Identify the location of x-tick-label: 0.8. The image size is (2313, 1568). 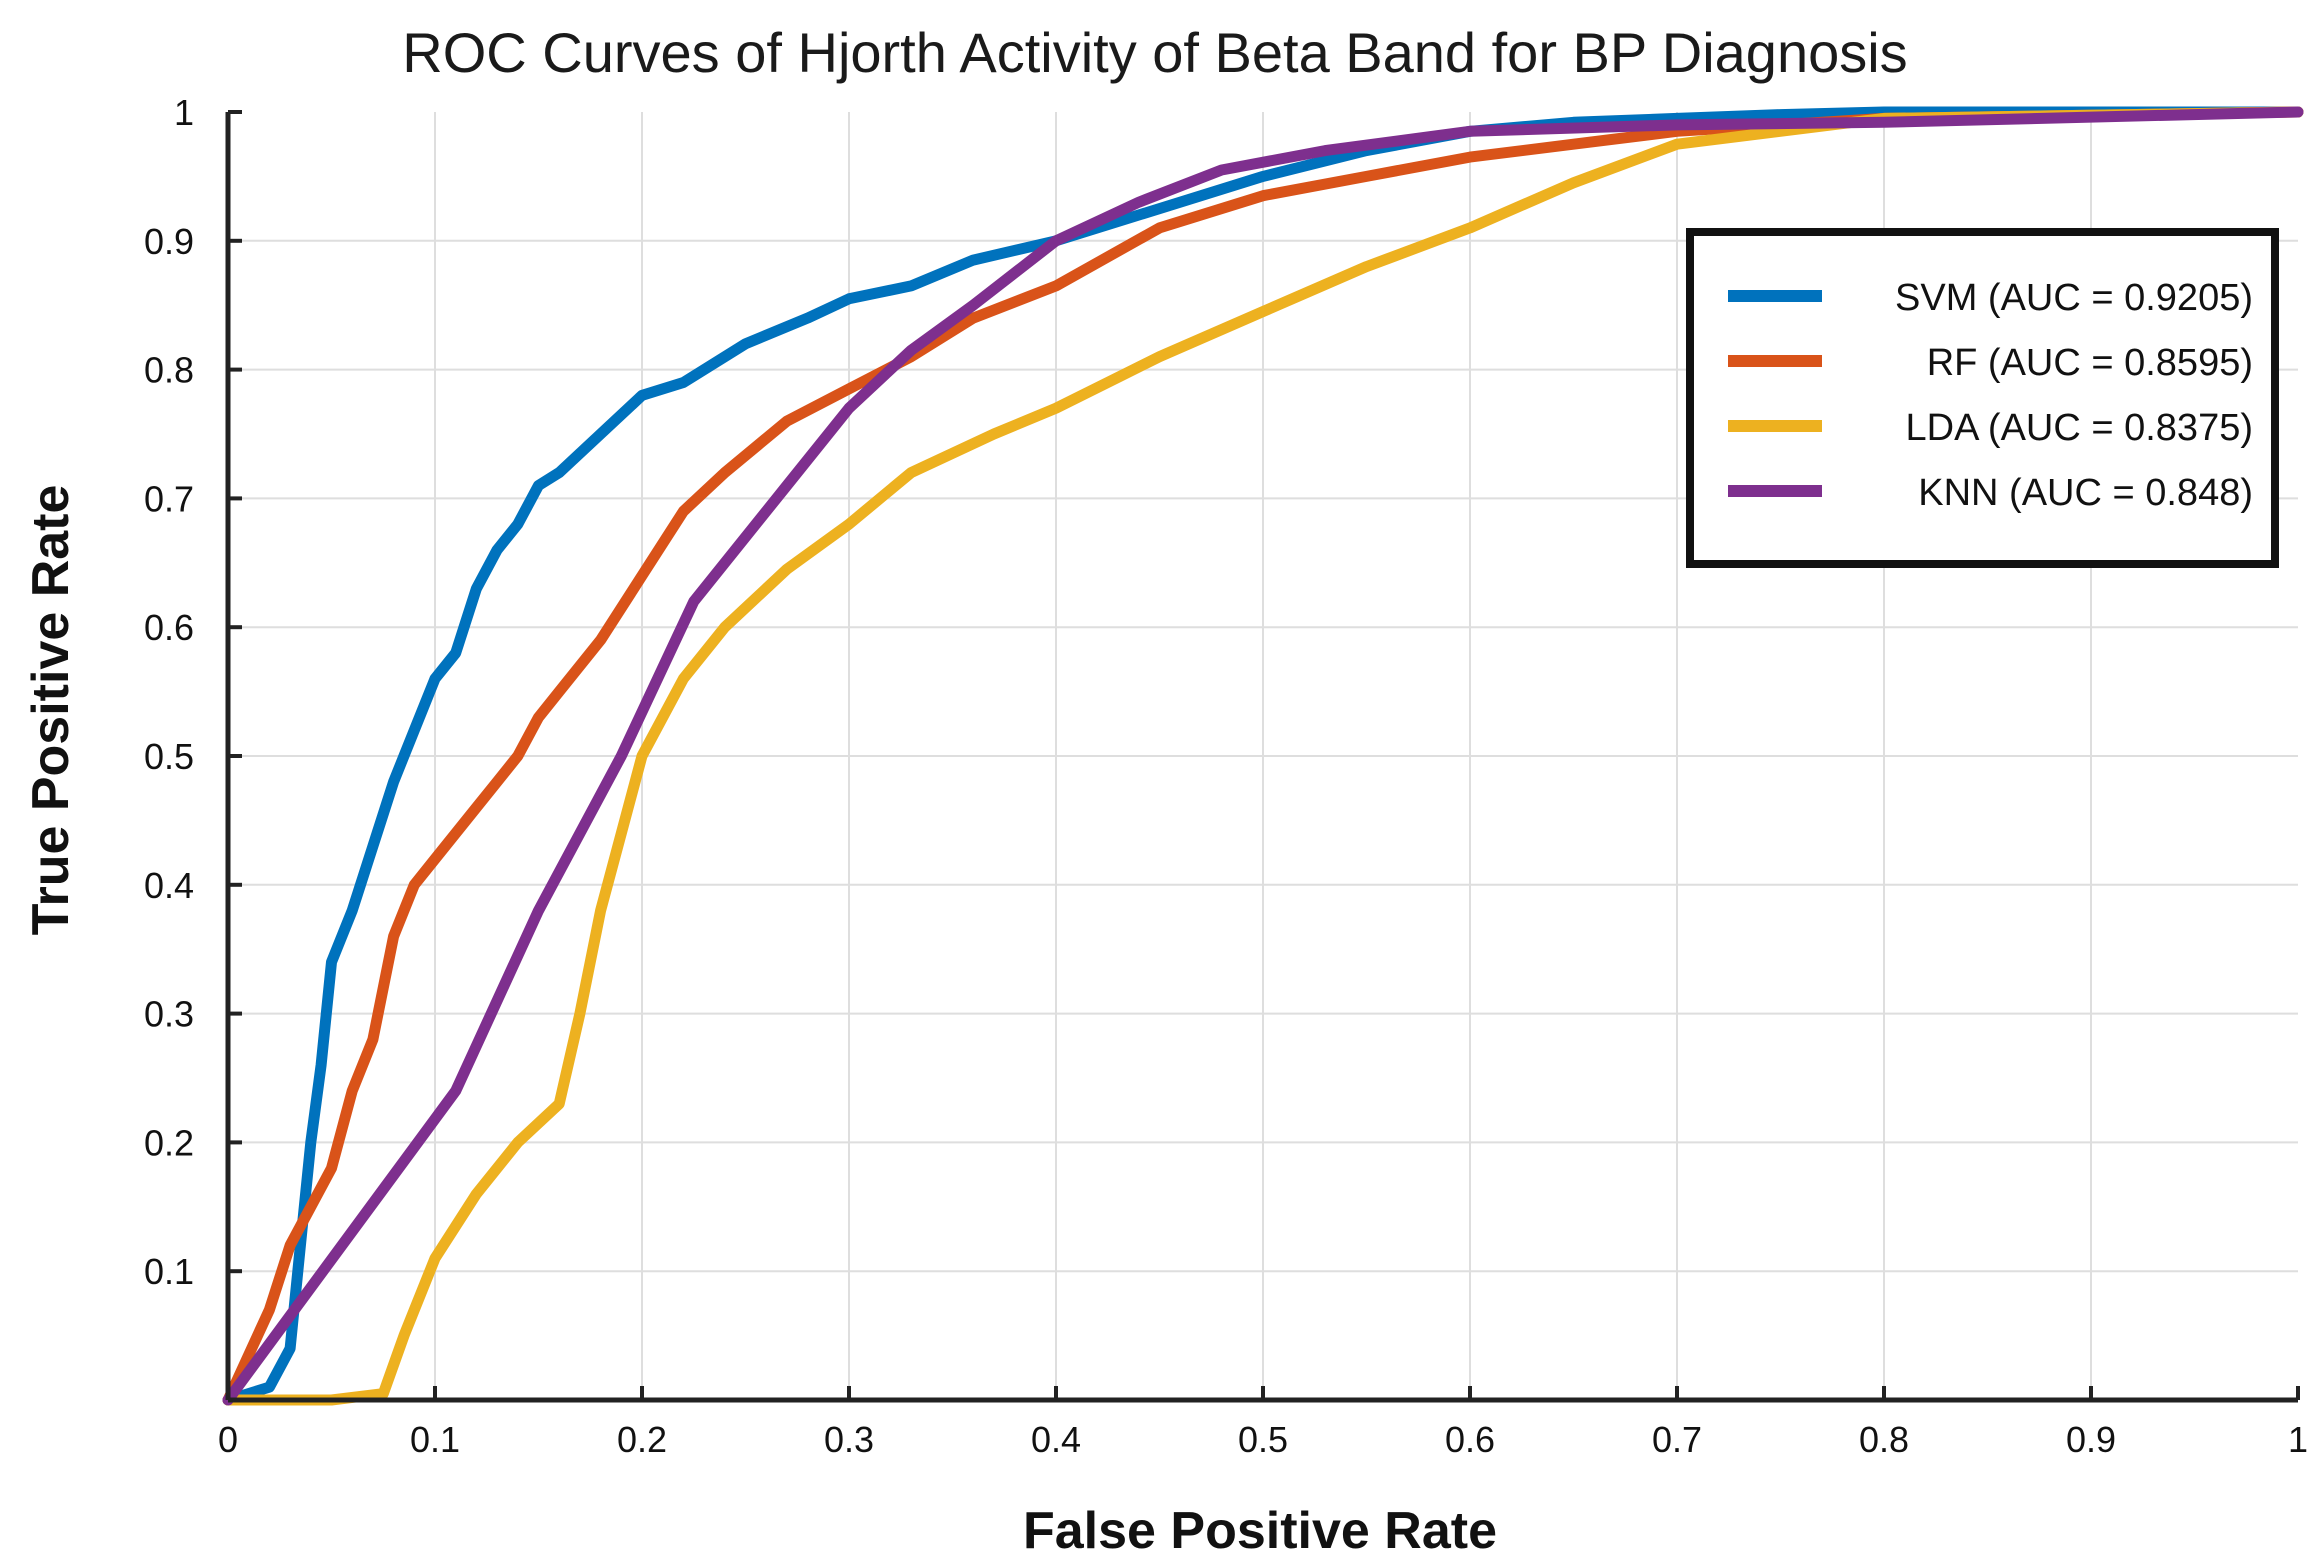
(1884, 1439).